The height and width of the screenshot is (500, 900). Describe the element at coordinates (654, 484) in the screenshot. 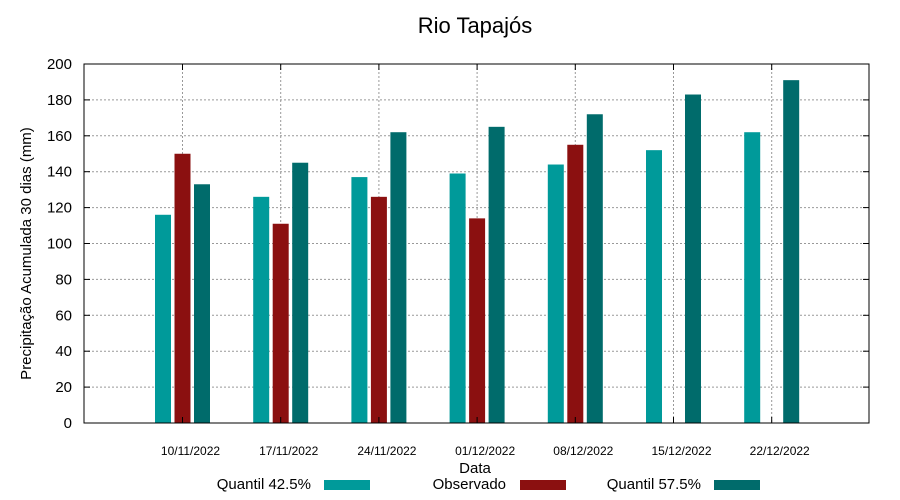

I see `legend-label: Quantil 57.5%` at that location.